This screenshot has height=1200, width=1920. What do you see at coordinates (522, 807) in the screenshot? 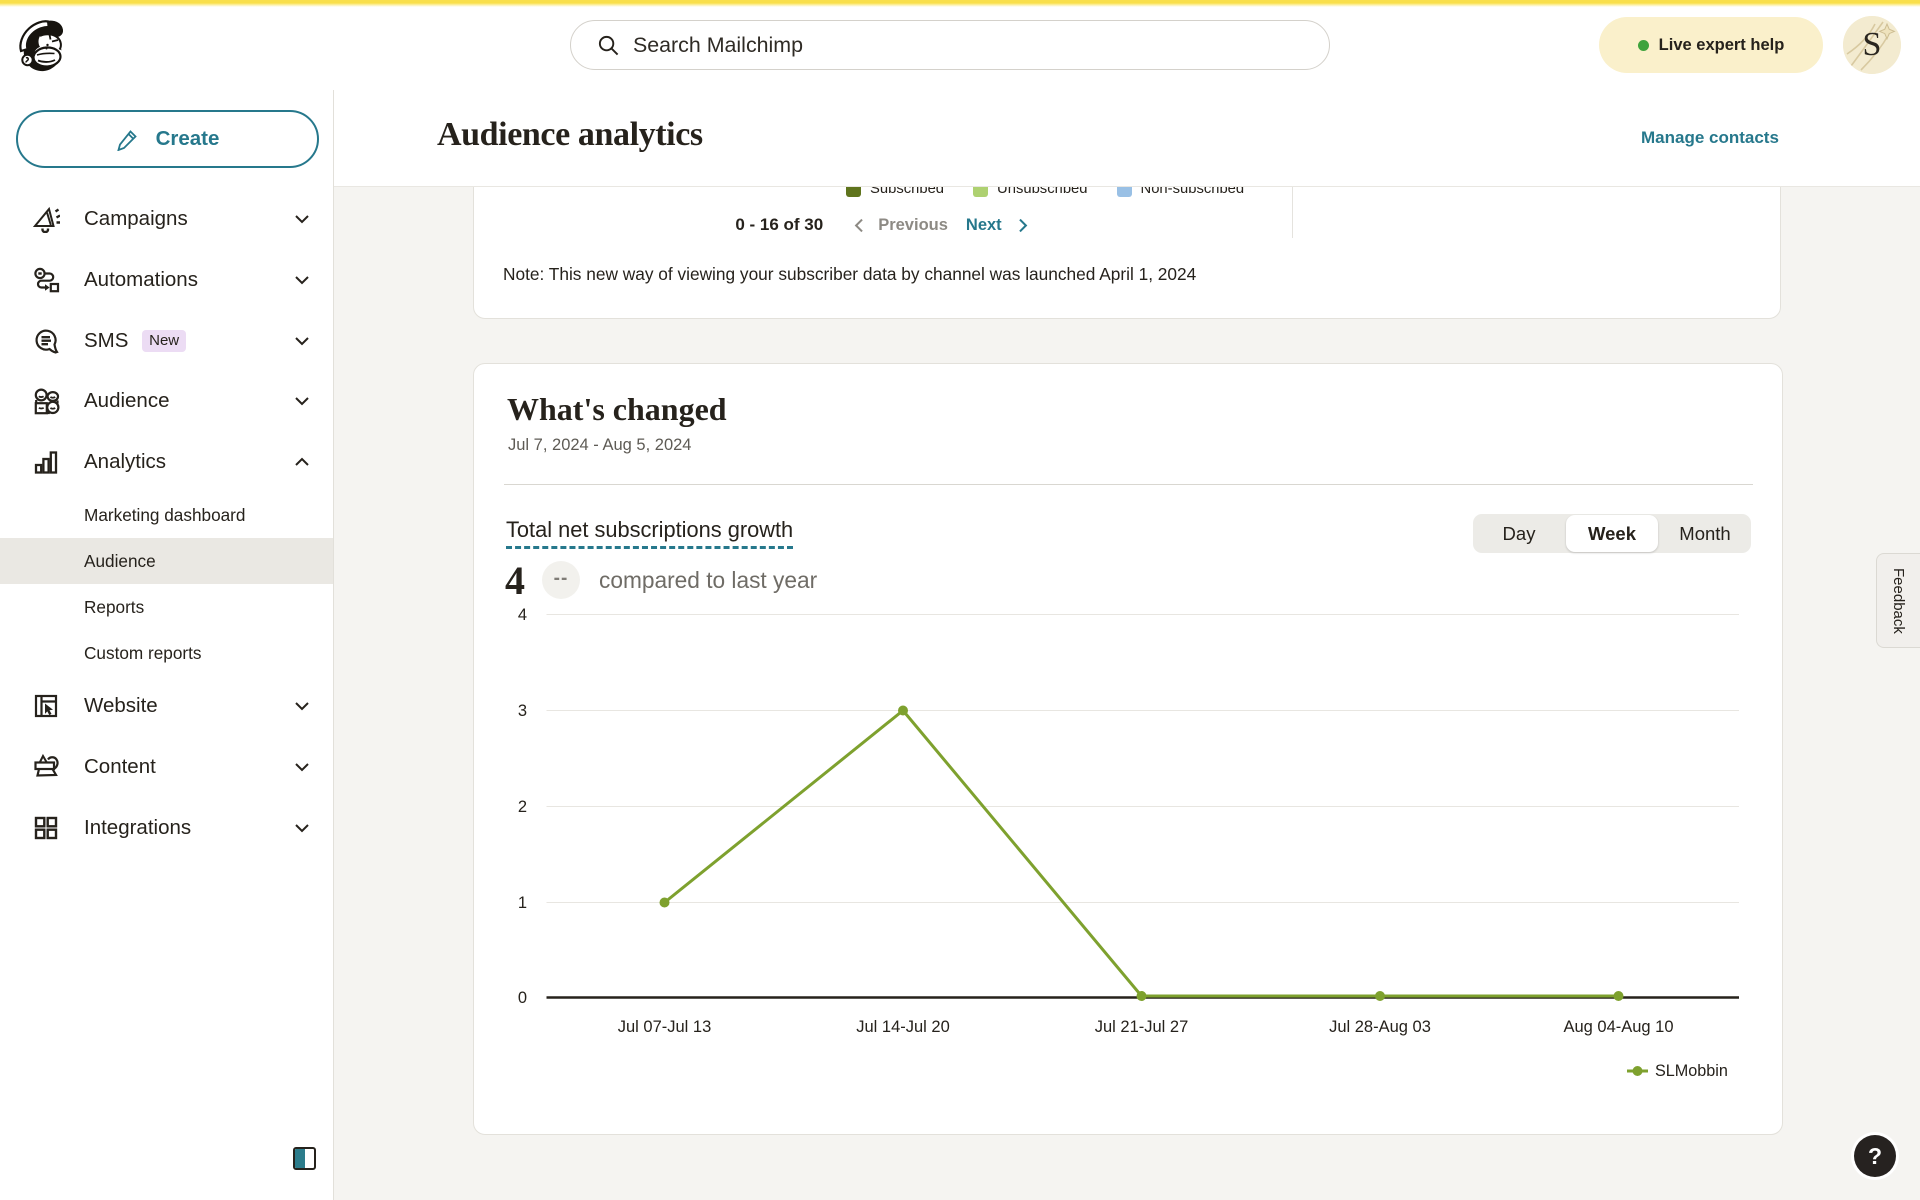
I see `svg-text: 2` at bounding box center [522, 807].